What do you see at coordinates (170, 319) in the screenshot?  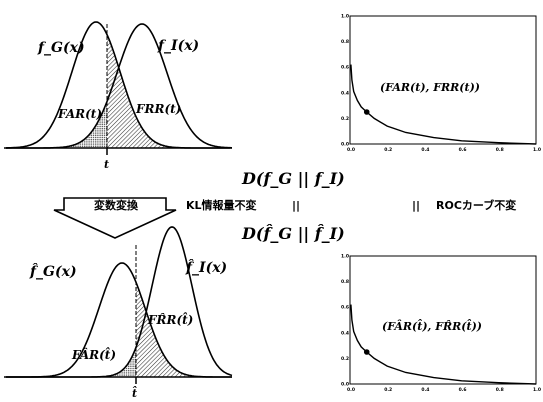 I see `bottom-frr-label: FR̂R(t̂)` at bounding box center [170, 319].